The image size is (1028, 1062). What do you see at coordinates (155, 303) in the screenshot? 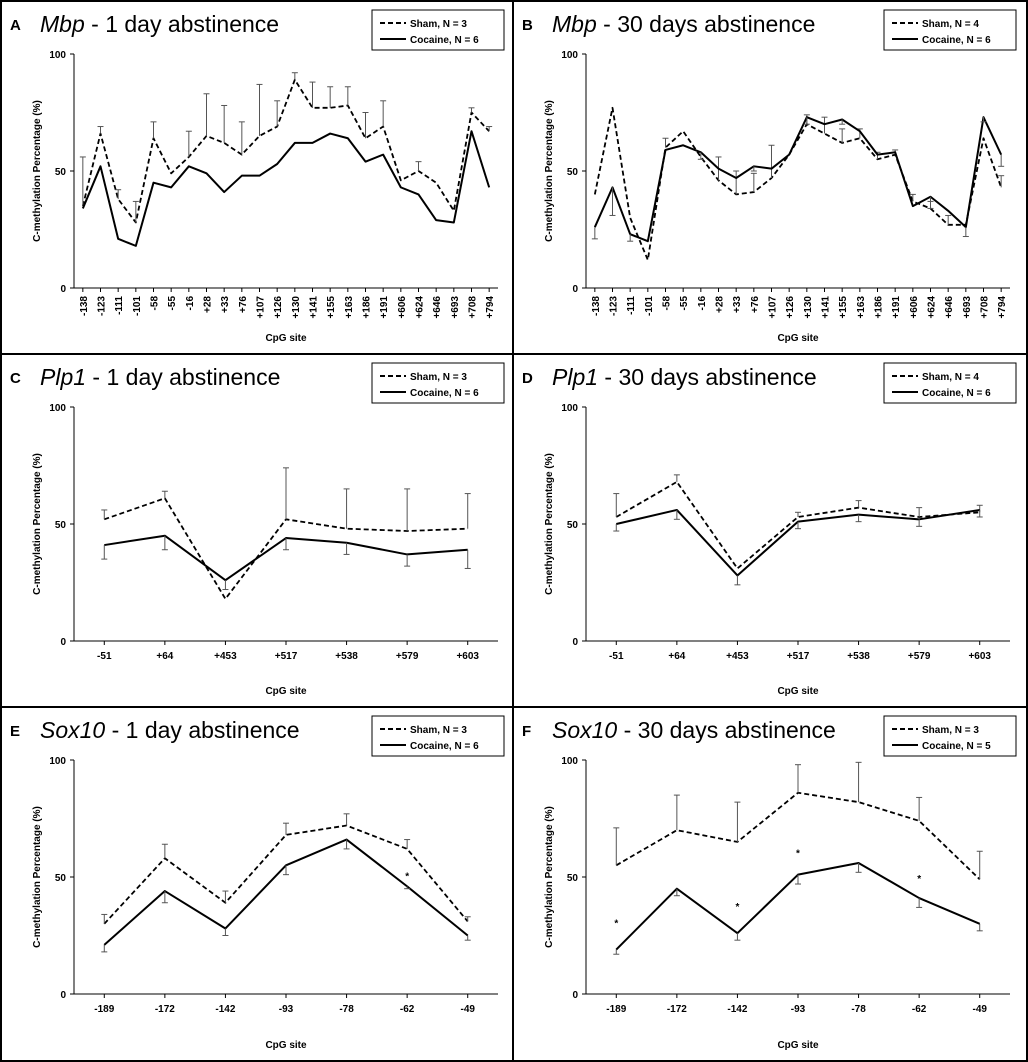
I see `x-tick-label: -58` at bounding box center [155, 303].